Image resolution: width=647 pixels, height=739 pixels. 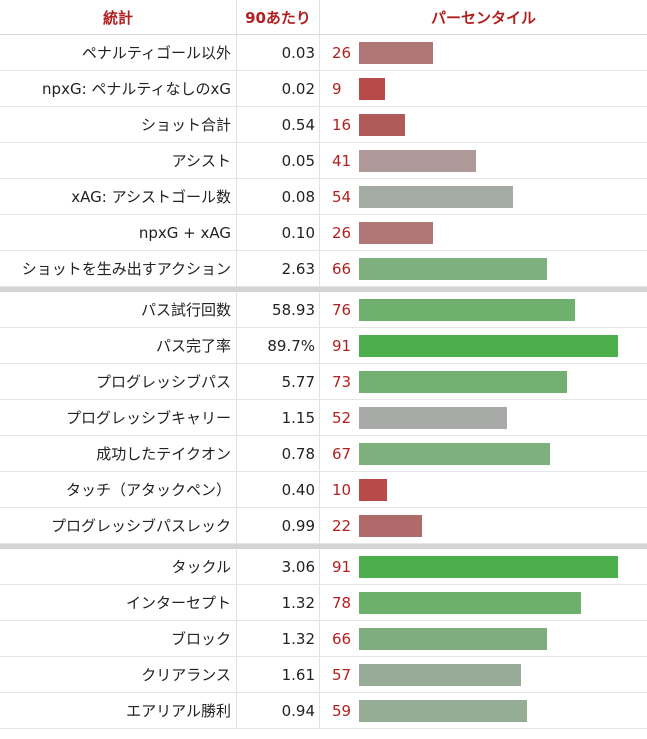 I want to click on table-row: ブロック 1.32 66, so click(x=323, y=639).